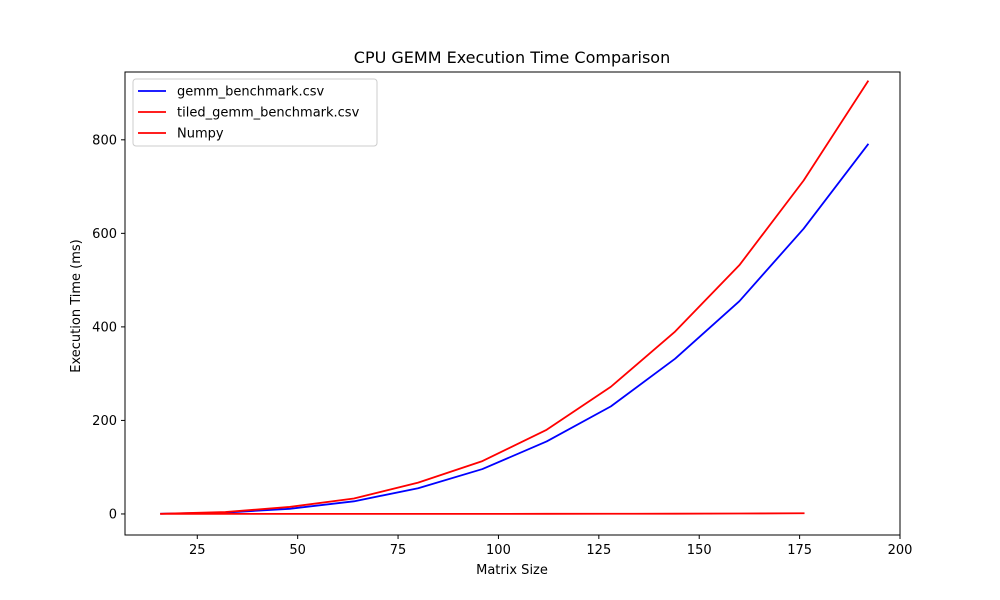 This screenshot has width=1000, height=600. What do you see at coordinates (498, 550) in the screenshot?
I see `x-tick-label: 100` at bounding box center [498, 550].